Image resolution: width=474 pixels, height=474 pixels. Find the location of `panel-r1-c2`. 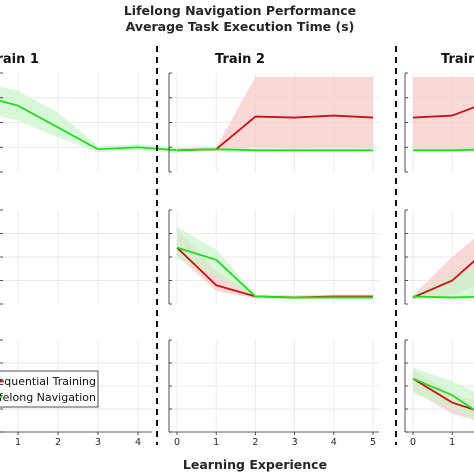

panel-r1-c2 is located at coordinates (439, 257).